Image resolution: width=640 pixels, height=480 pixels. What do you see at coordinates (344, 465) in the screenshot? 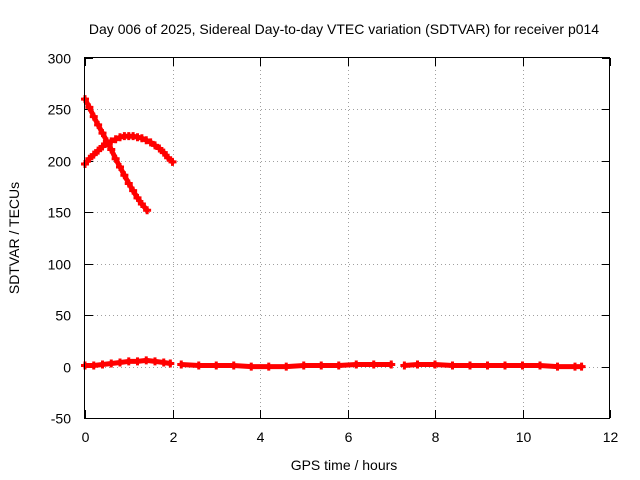
I see `x-axis-label: GPS time / hours` at bounding box center [344, 465].